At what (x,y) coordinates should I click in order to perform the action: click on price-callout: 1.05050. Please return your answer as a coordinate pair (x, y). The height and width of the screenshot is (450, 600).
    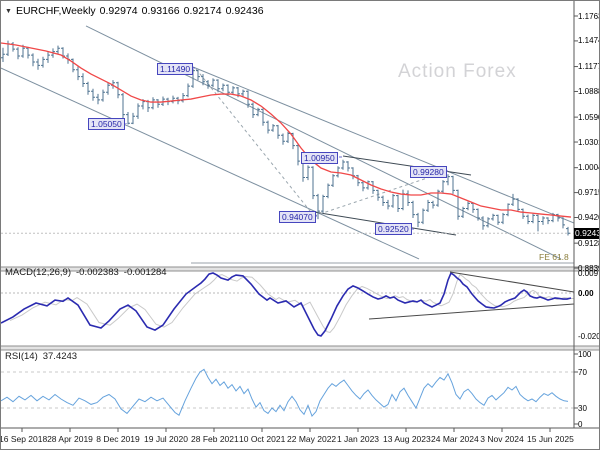
    Looking at the image, I should click on (106, 124).